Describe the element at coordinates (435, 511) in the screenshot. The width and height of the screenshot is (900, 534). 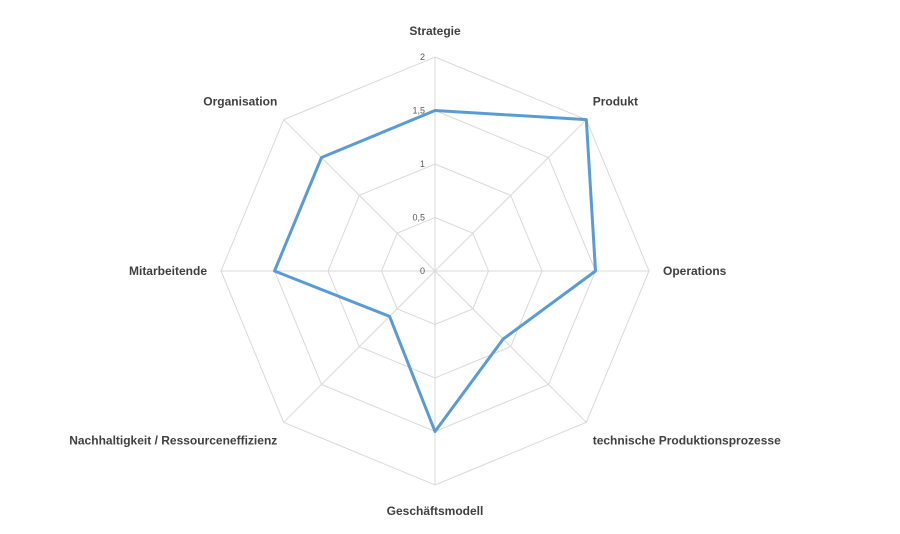
I see `axis-label: Geschäftsmodell` at that location.